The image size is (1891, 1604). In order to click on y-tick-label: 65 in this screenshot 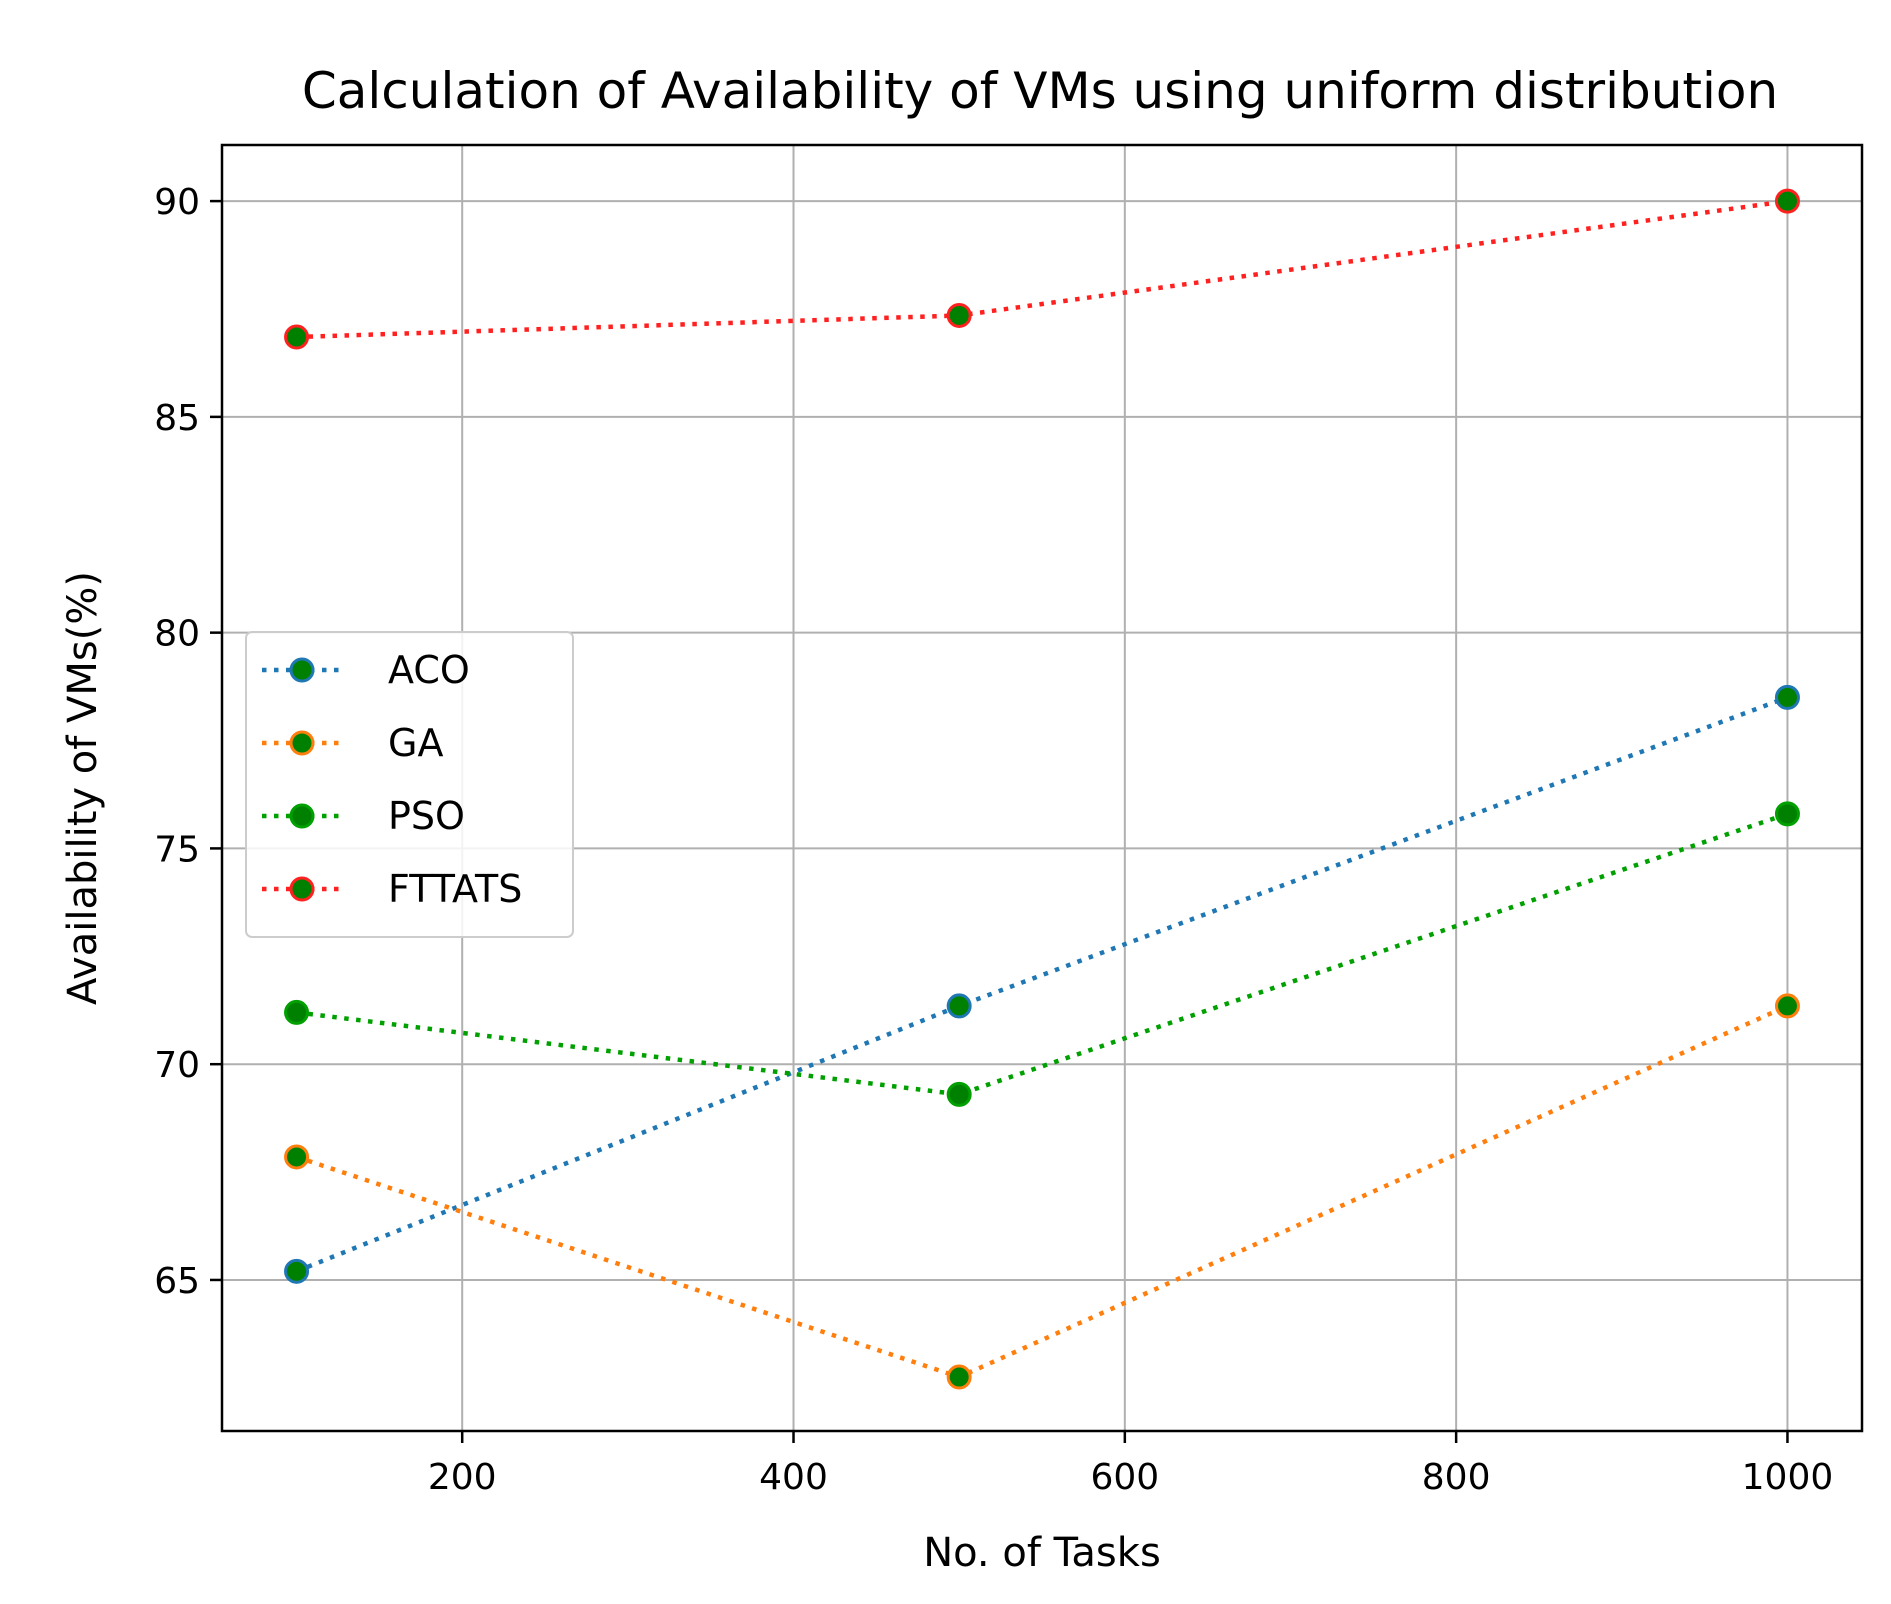, I will do `click(177, 1281)`.